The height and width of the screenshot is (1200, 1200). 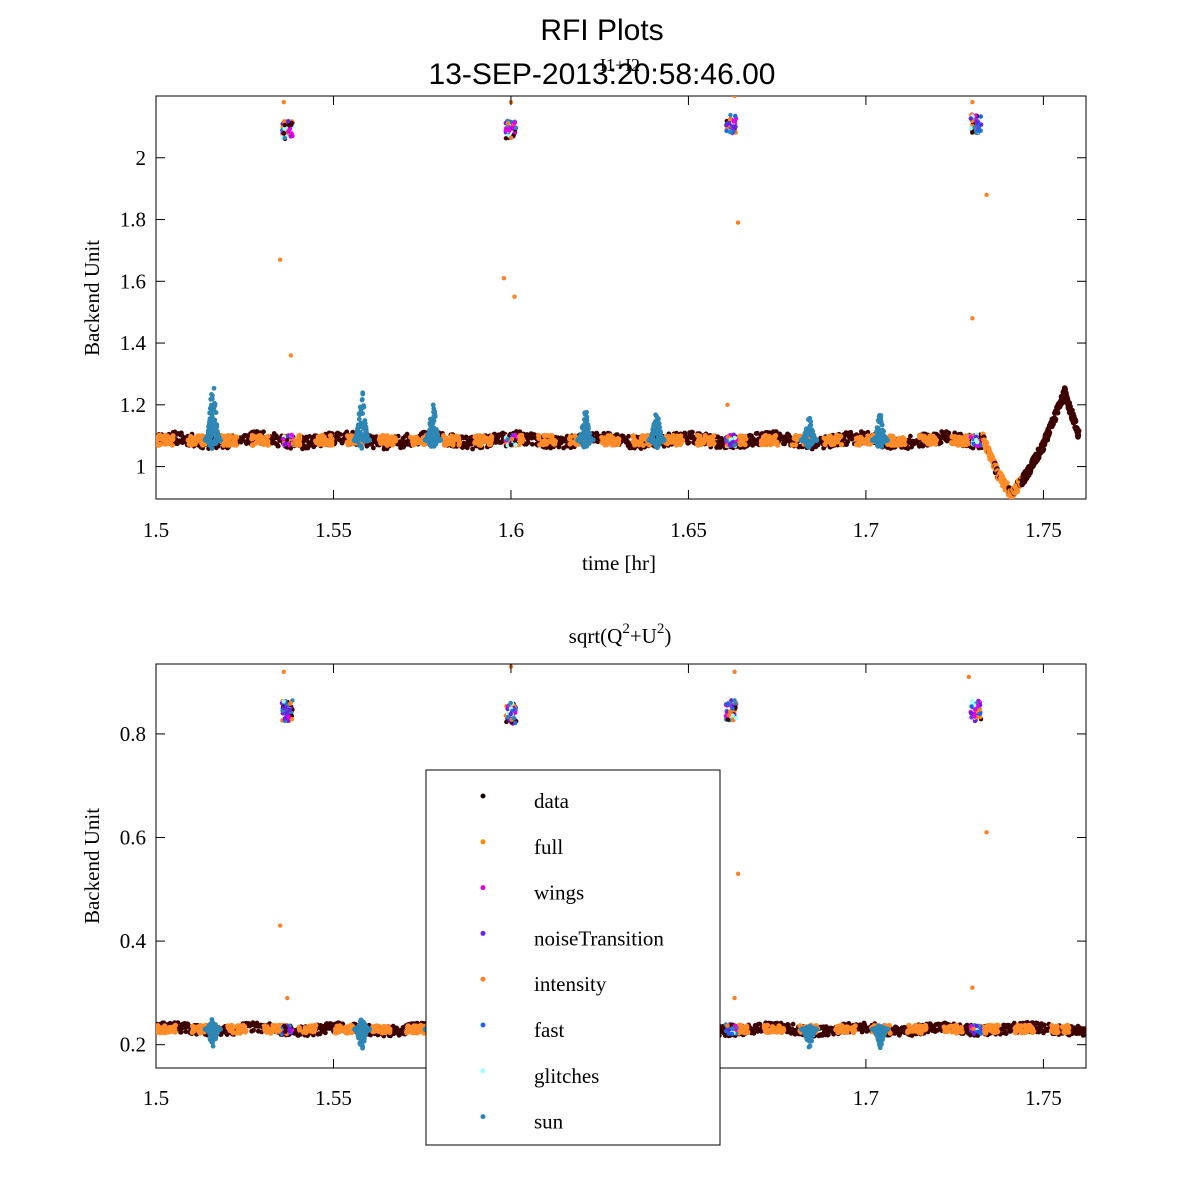 What do you see at coordinates (667, 636) in the screenshot?
I see `bottom-title-end: )` at bounding box center [667, 636].